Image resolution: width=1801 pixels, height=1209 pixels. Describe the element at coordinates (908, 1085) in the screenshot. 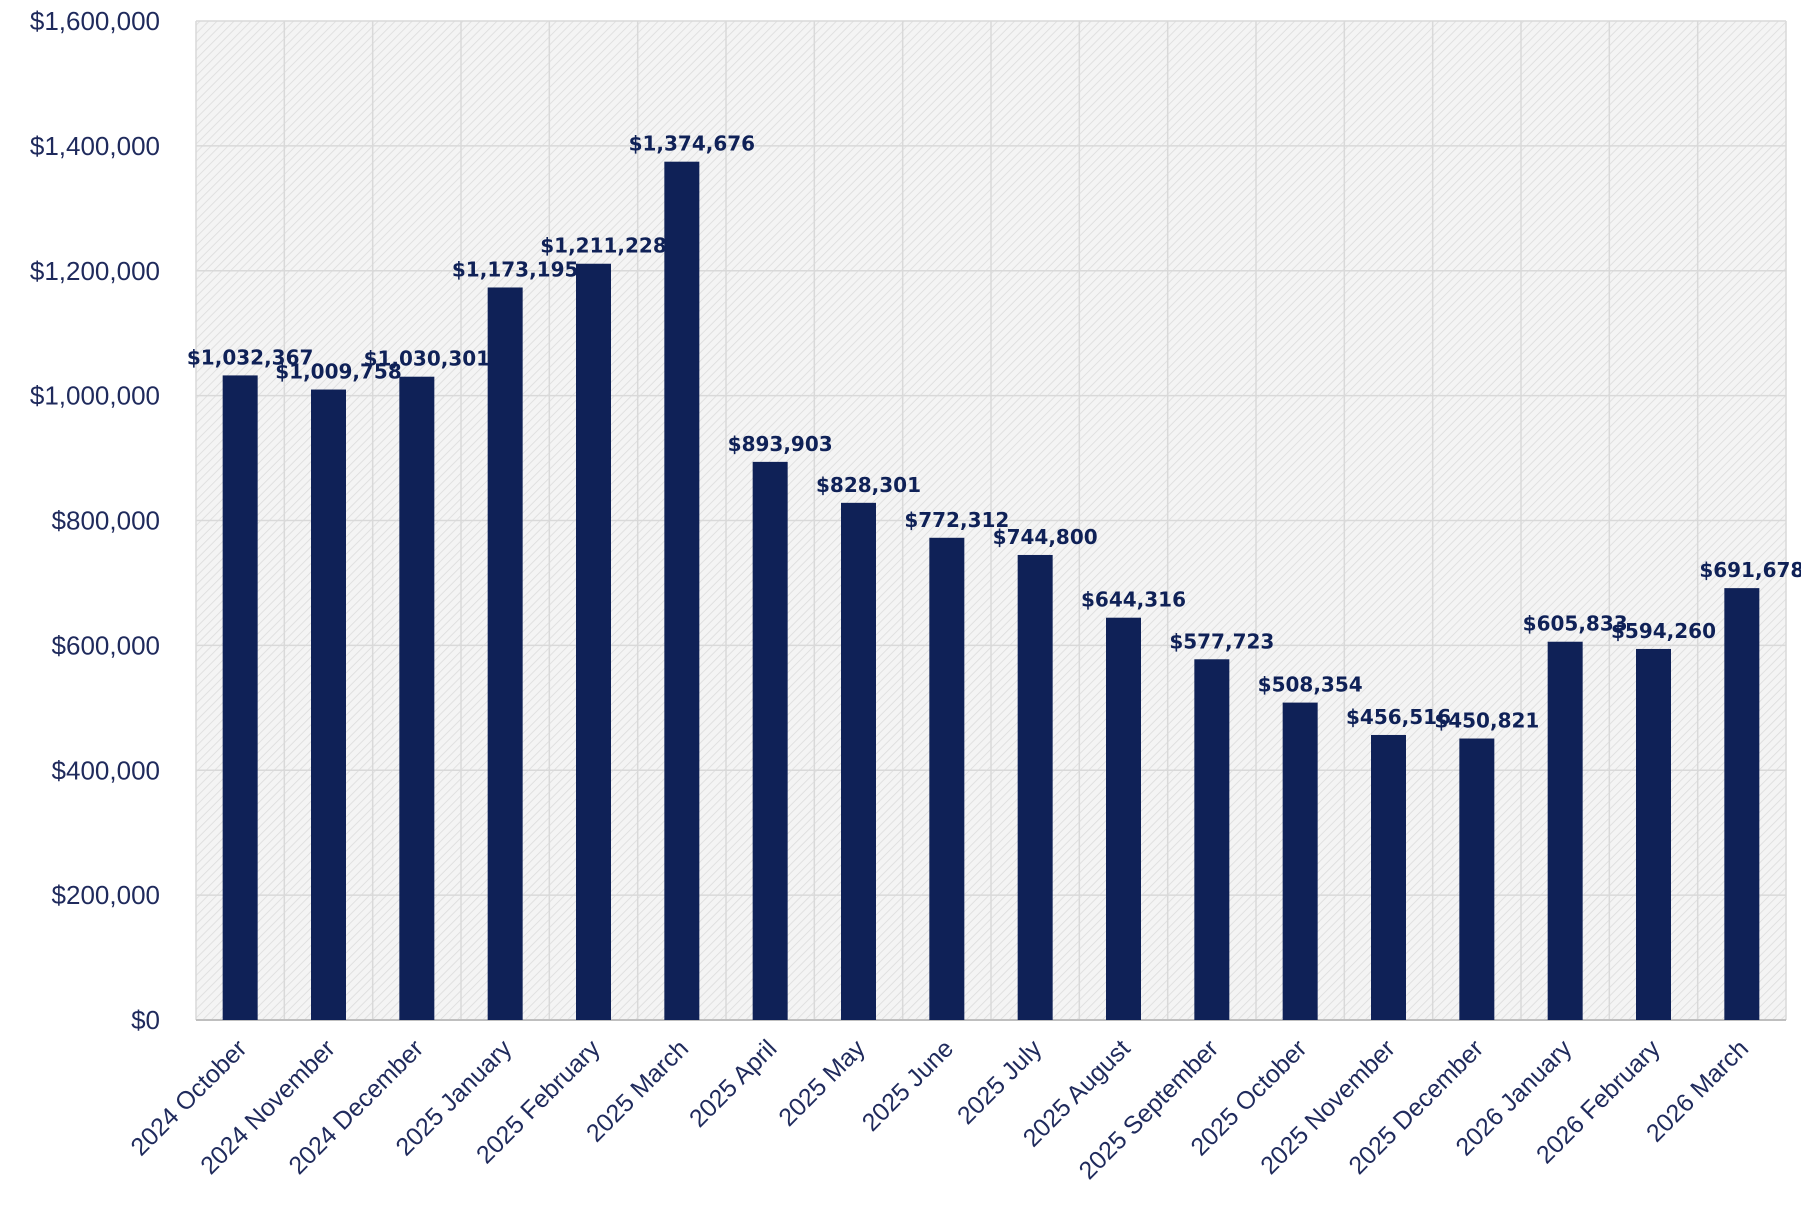

I see `x-tick-label: 2025 June` at that location.